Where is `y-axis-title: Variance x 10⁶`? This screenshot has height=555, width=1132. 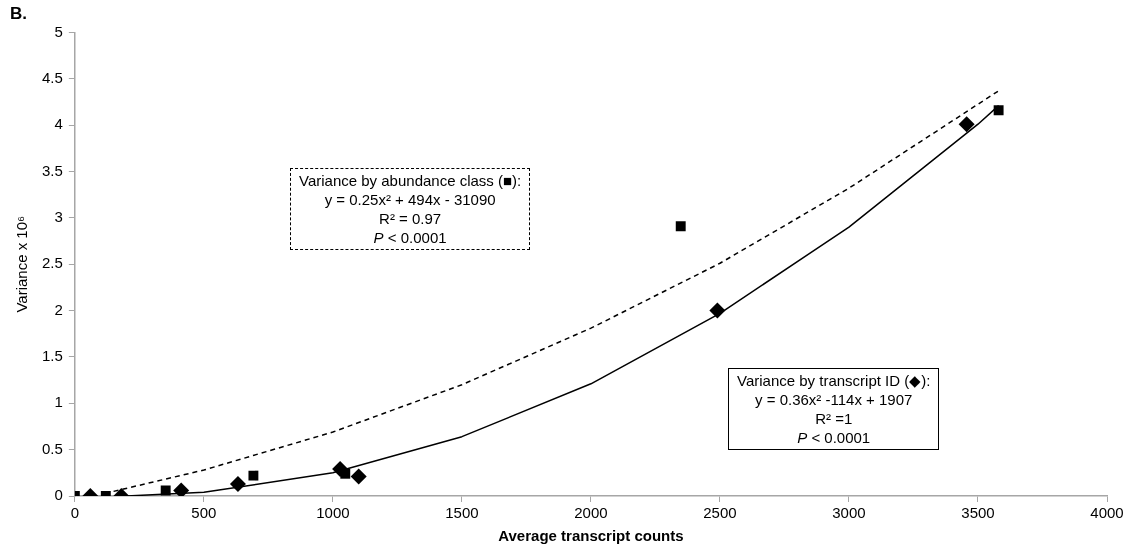 y-axis-title: Variance x 10⁶ is located at coordinates (22, 264).